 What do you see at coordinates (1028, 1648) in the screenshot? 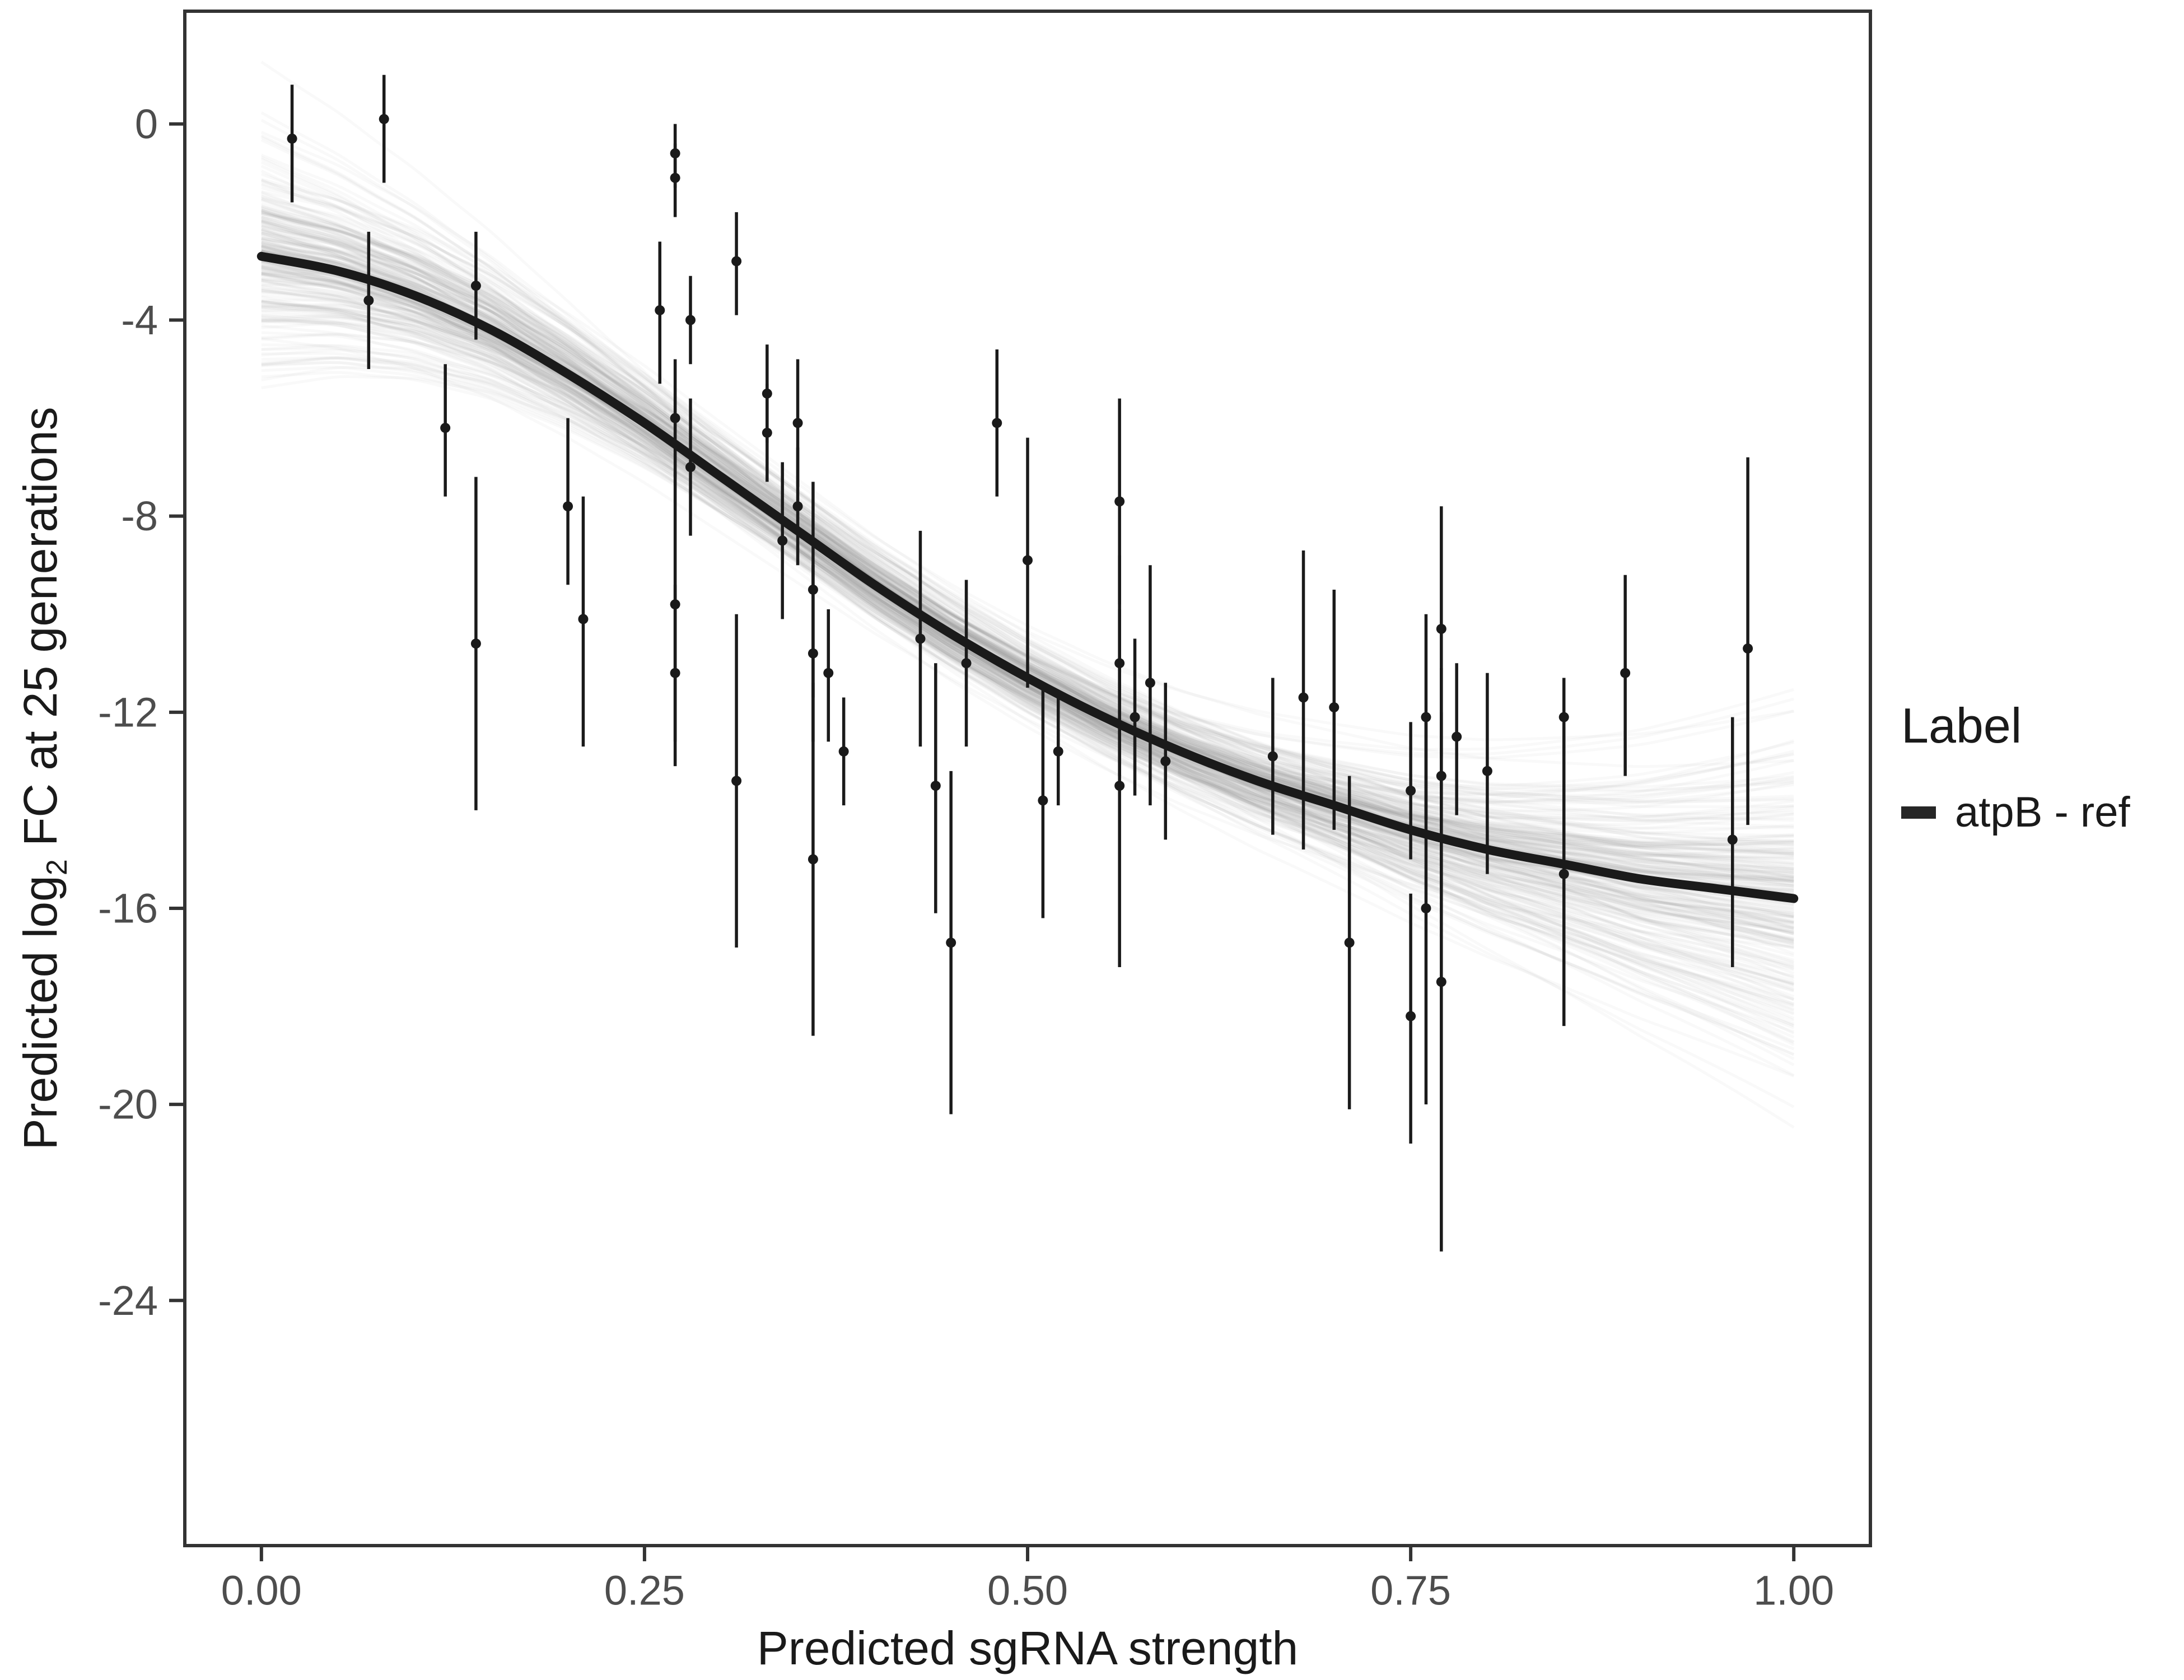
I see `x-axis-title: Predicted sgRNA strength` at bounding box center [1028, 1648].